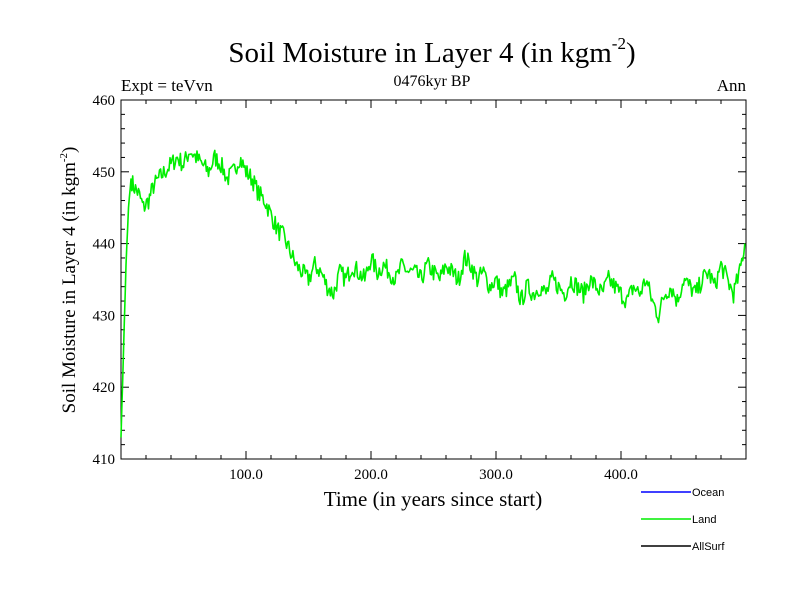 The height and width of the screenshot is (600, 800). What do you see at coordinates (104, 316) in the screenshot?
I see `y-tick-label: 430` at bounding box center [104, 316].